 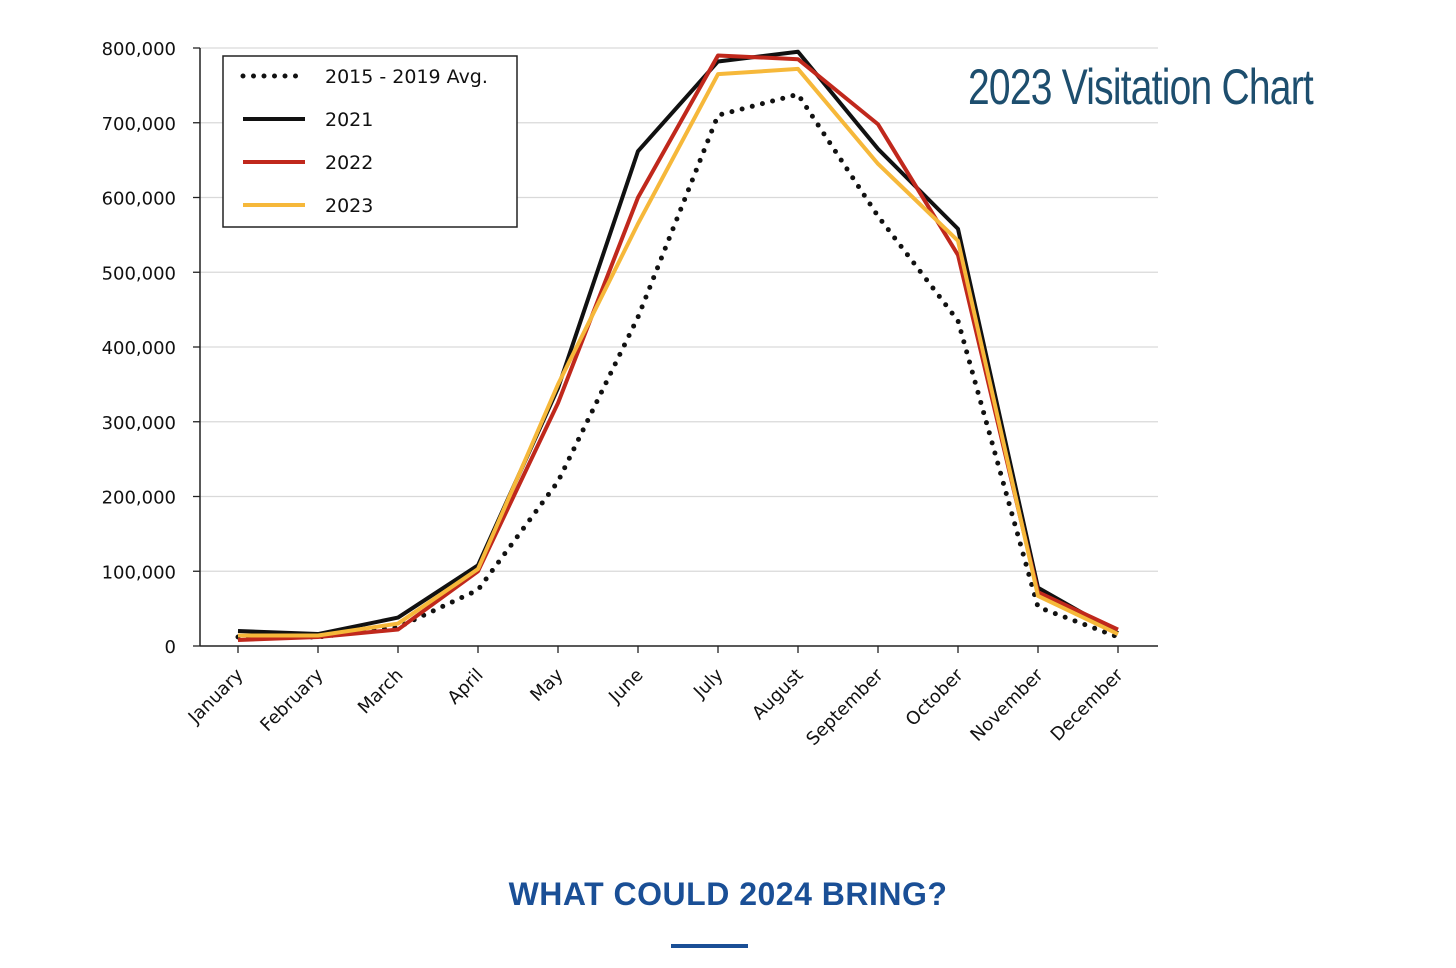 I want to click on x-tick-label: November, so click(x=1006, y=704).